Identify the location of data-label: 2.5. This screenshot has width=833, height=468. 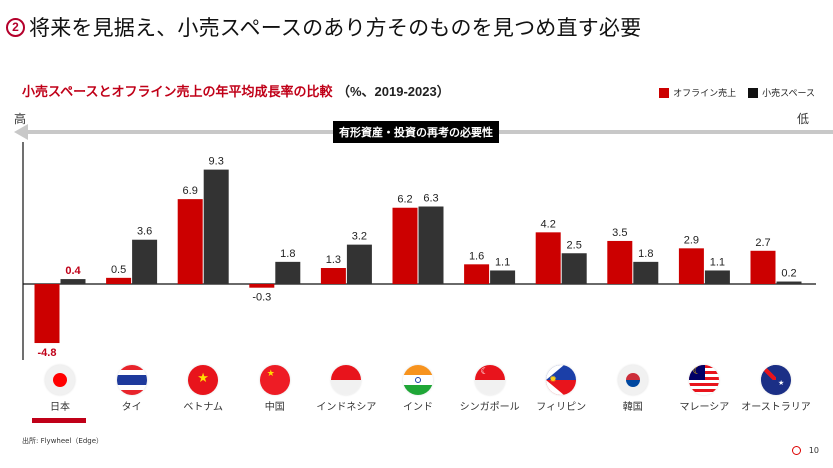
(574, 245).